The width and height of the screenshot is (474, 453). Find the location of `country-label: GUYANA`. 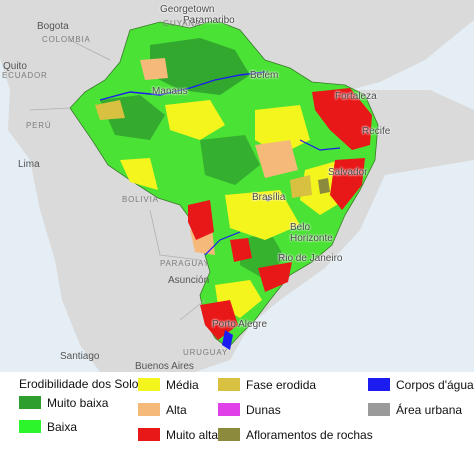

country-label: GUYANA is located at coordinates (182, 23).